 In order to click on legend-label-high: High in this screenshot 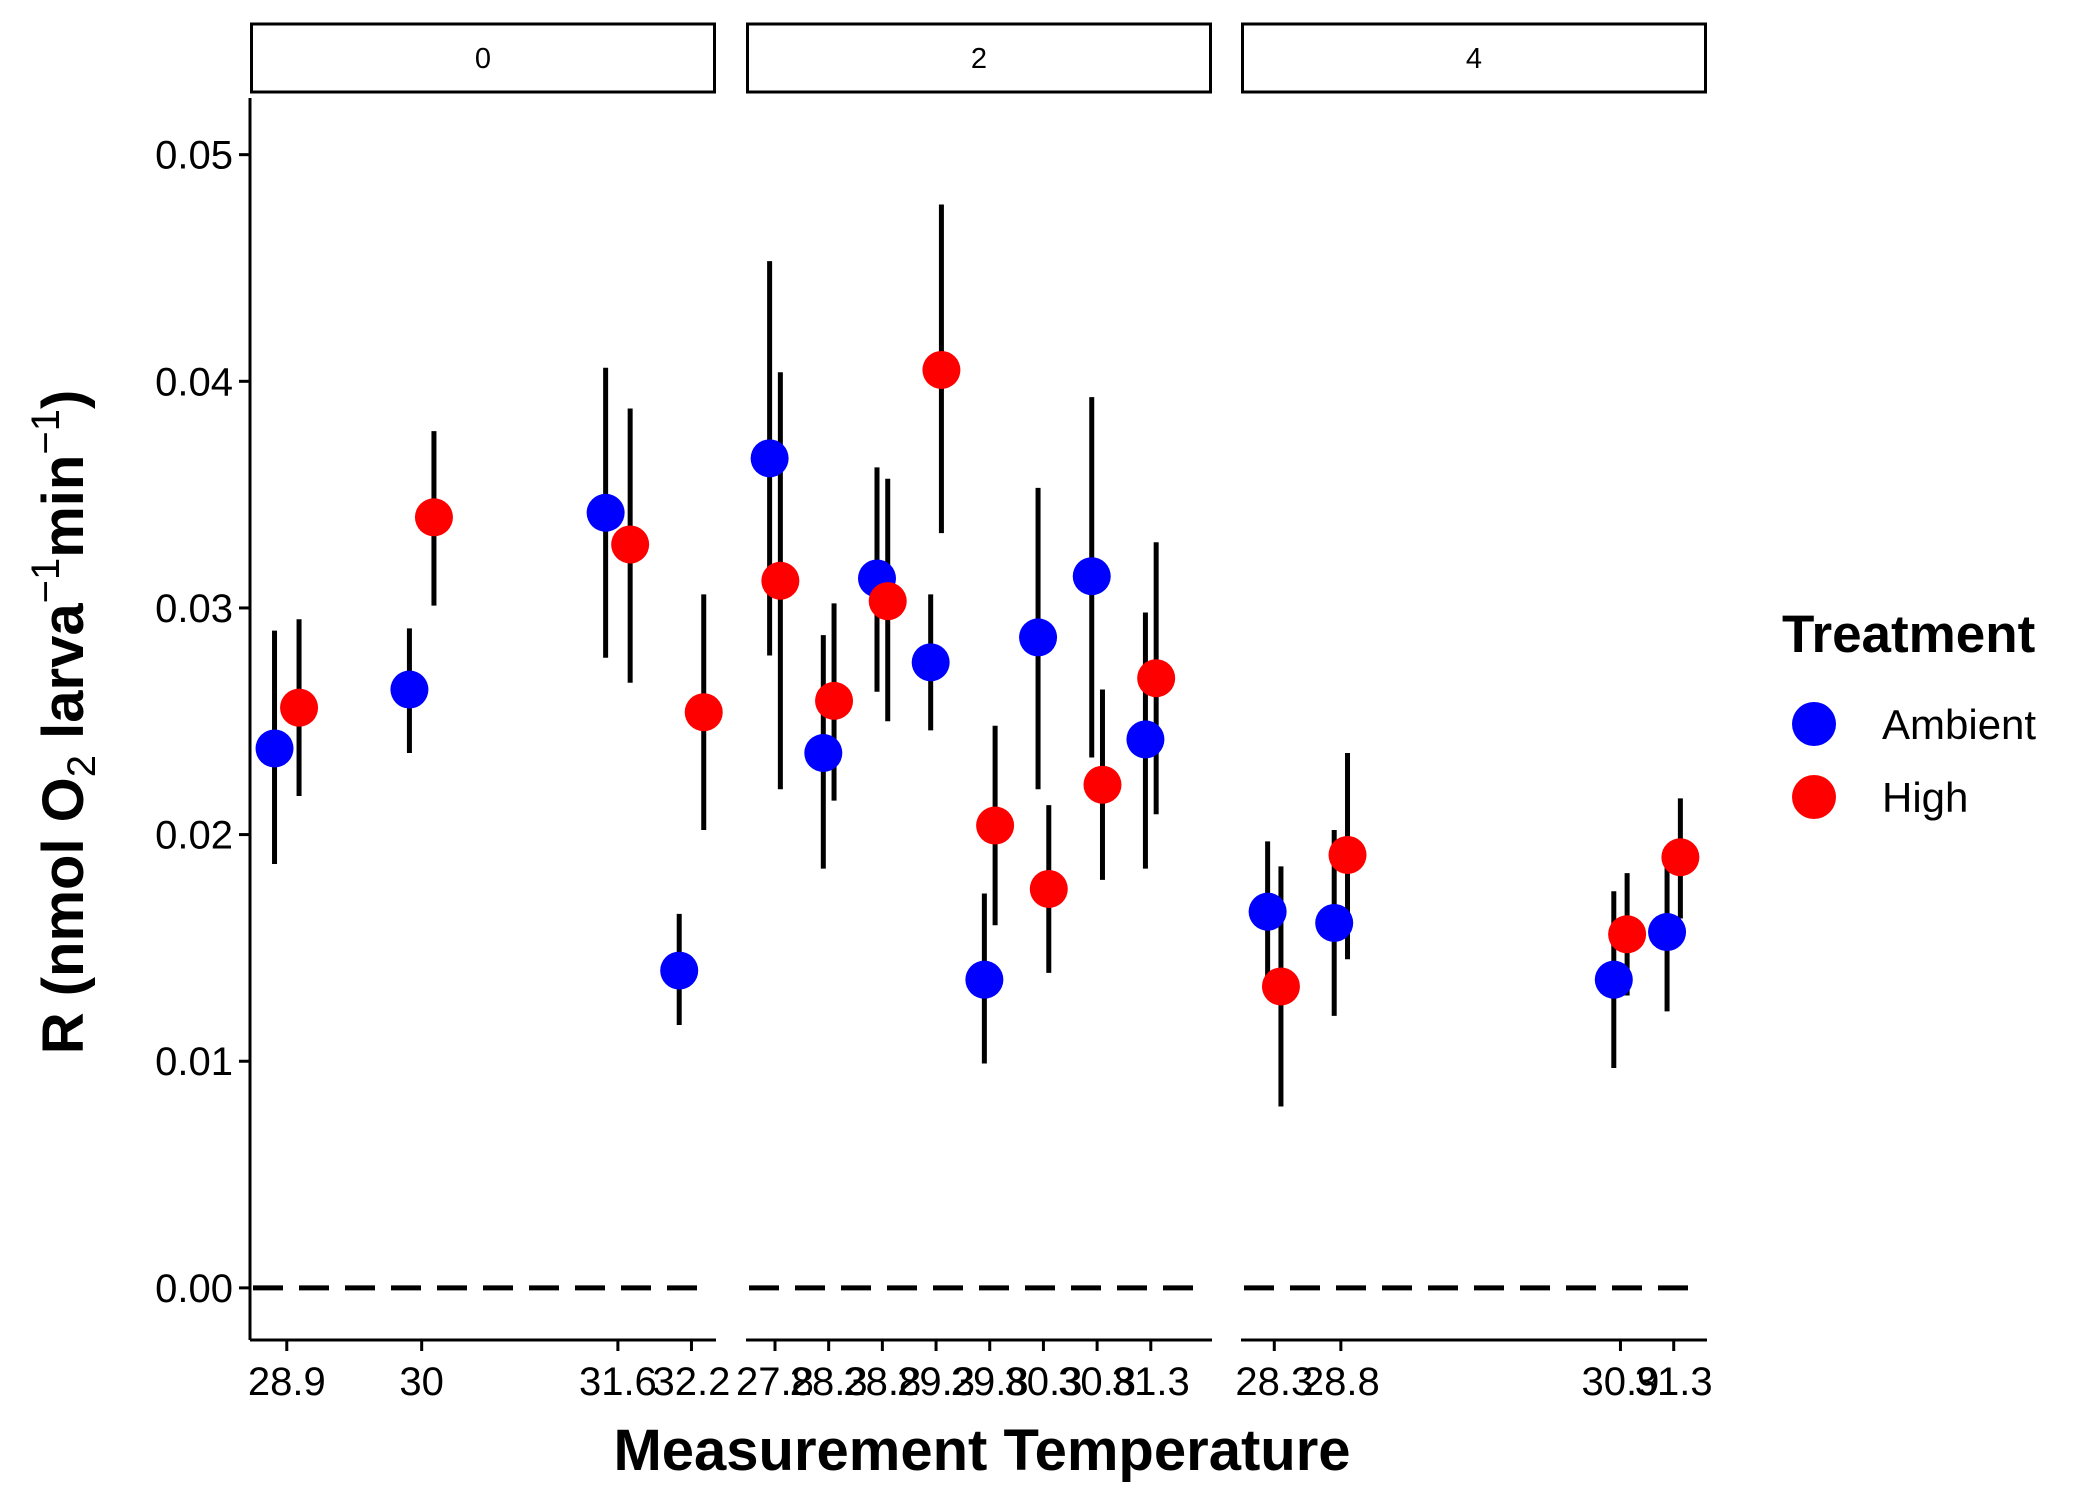, I will do `click(1925, 797)`.